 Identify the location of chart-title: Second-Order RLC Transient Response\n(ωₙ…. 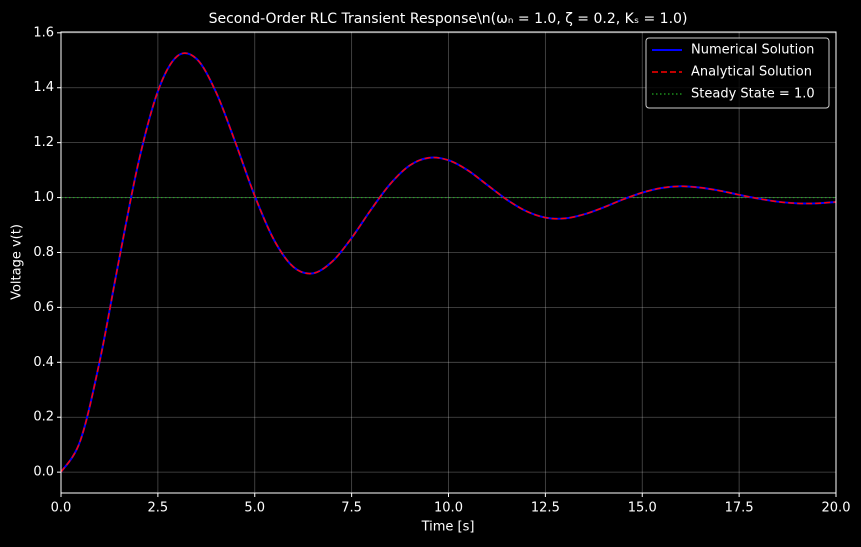
(448, 19).